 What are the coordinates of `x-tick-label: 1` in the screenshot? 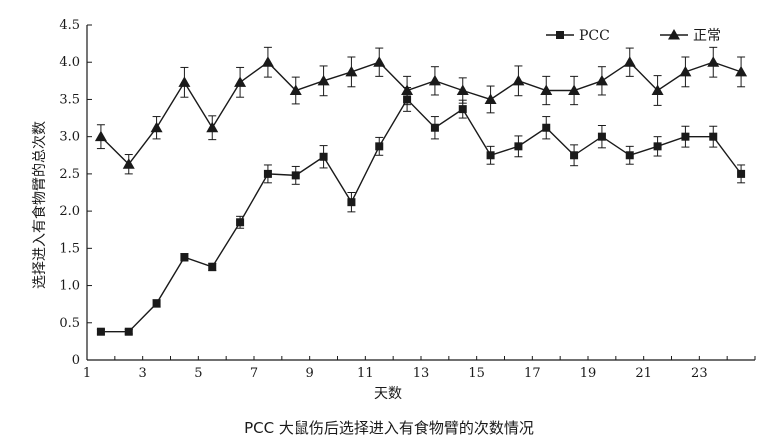 It's located at (87, 373).